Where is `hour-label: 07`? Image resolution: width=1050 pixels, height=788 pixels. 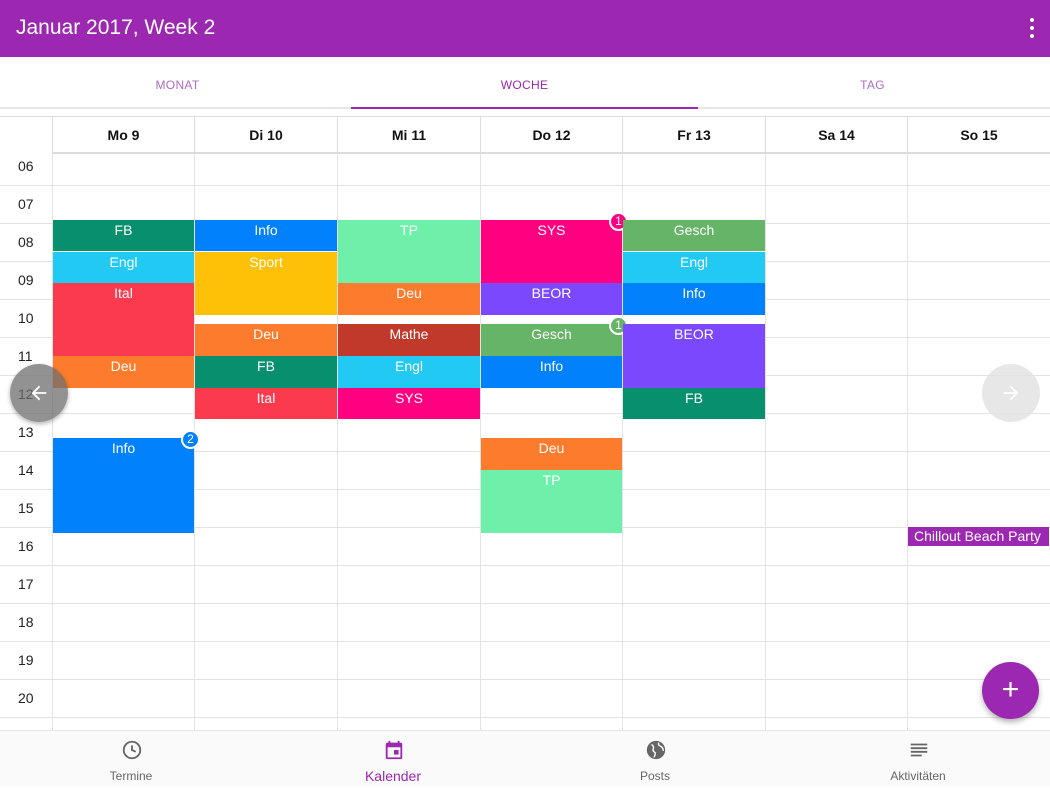 hour-label: 07 is located at coordinates (26, 204).